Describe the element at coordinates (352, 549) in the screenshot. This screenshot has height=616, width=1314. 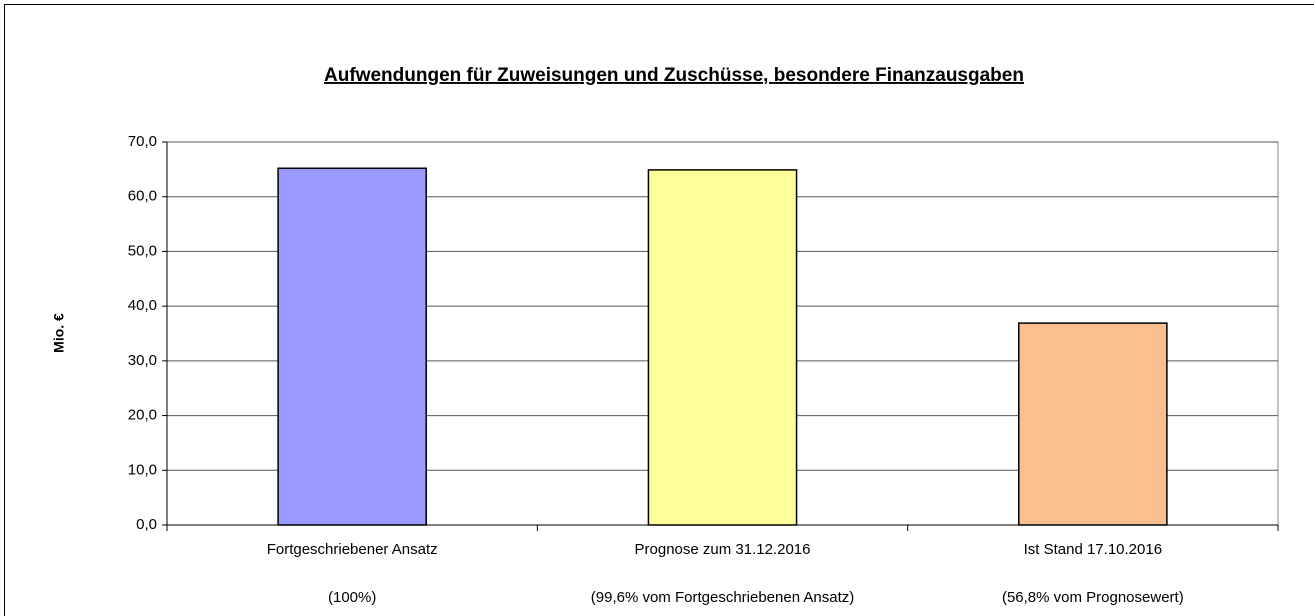
I see `x-tick-label: Fortgeschriebener Ansatz` at that location.